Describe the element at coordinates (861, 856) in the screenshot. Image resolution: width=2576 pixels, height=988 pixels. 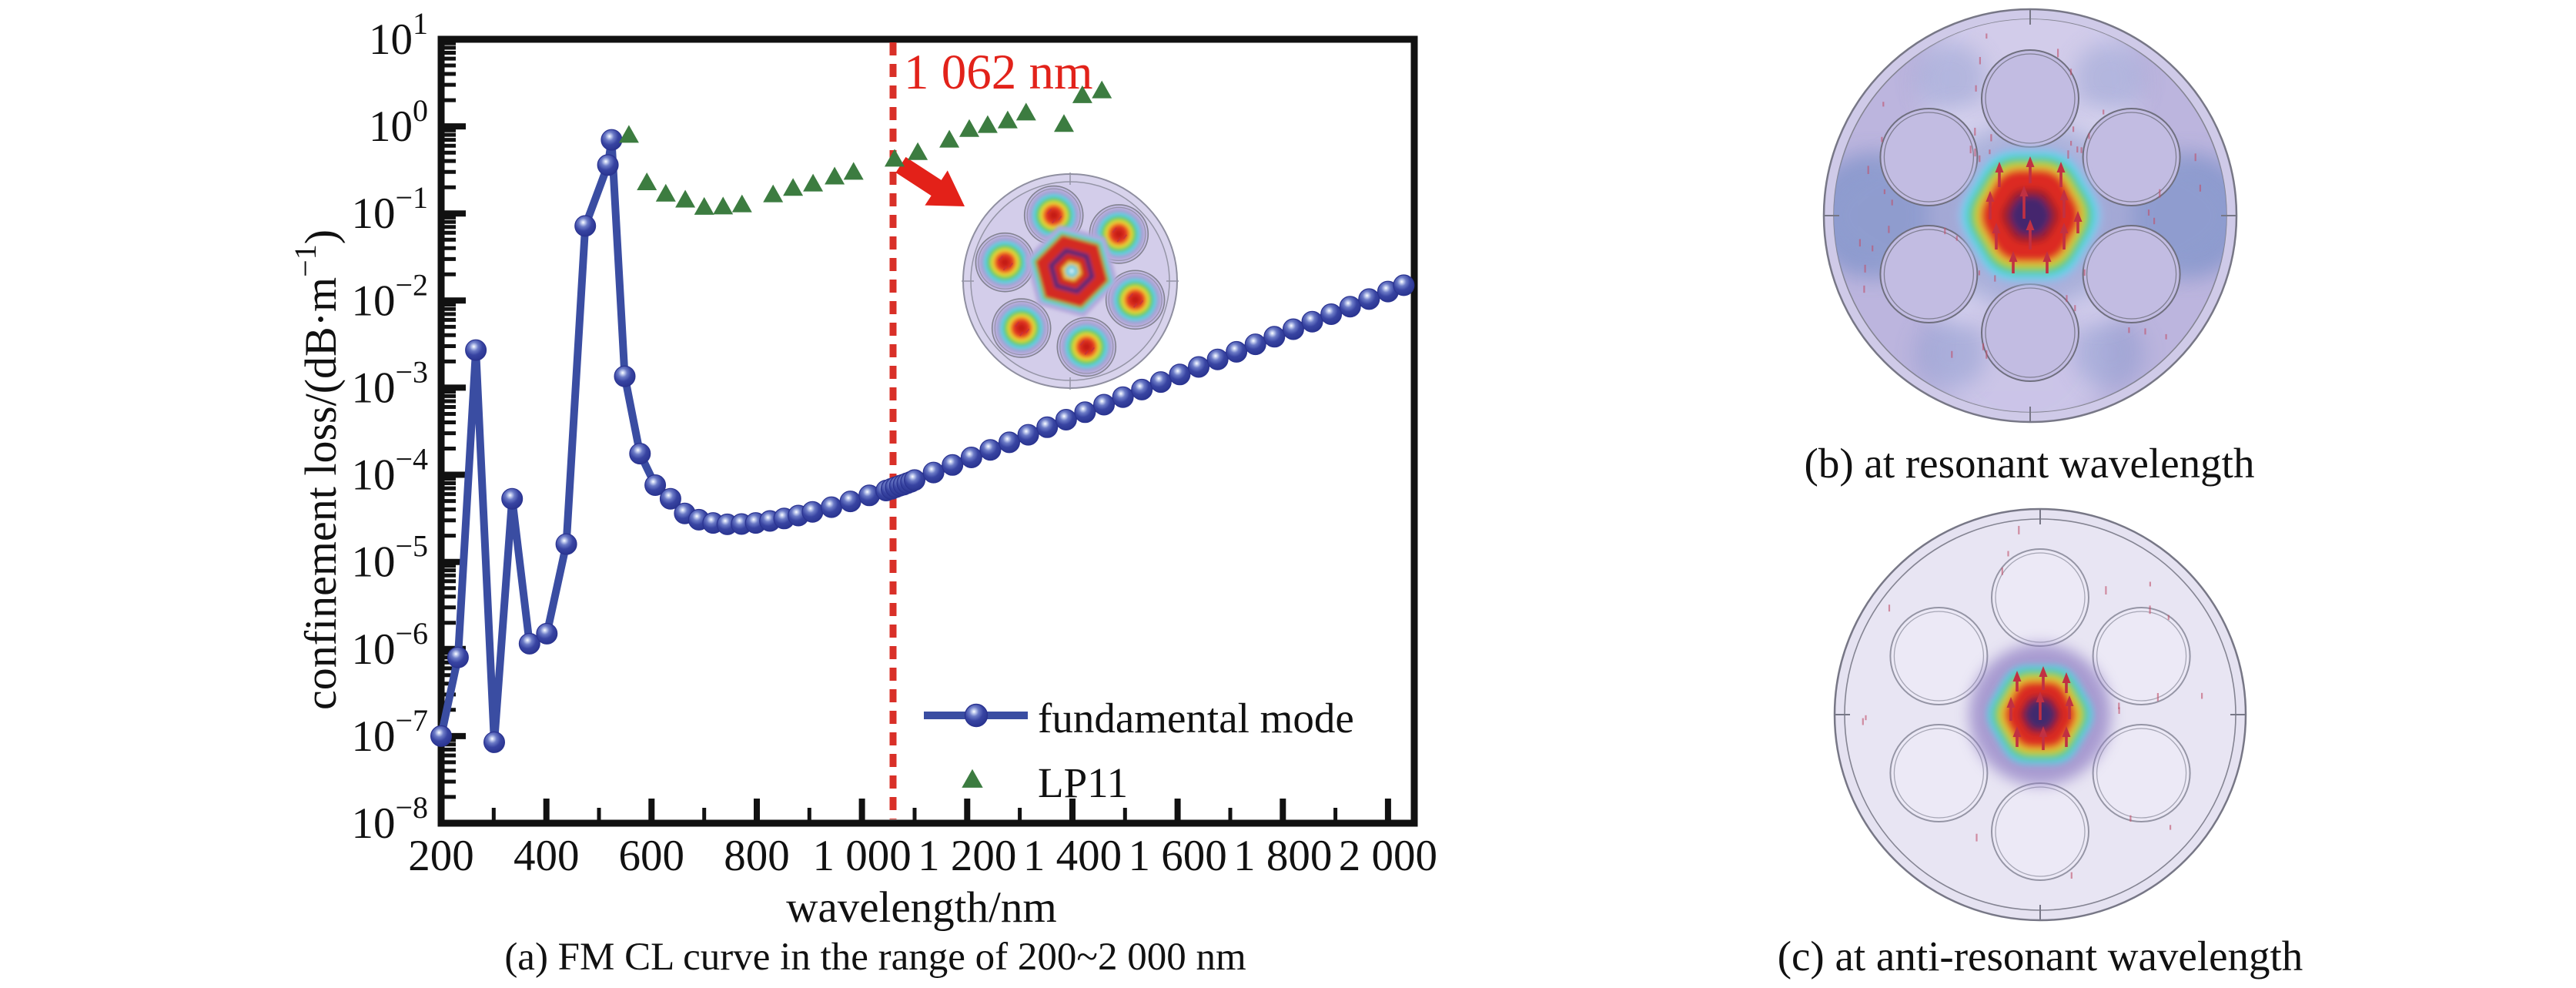
I see `svg-text: 1 000` at that location.